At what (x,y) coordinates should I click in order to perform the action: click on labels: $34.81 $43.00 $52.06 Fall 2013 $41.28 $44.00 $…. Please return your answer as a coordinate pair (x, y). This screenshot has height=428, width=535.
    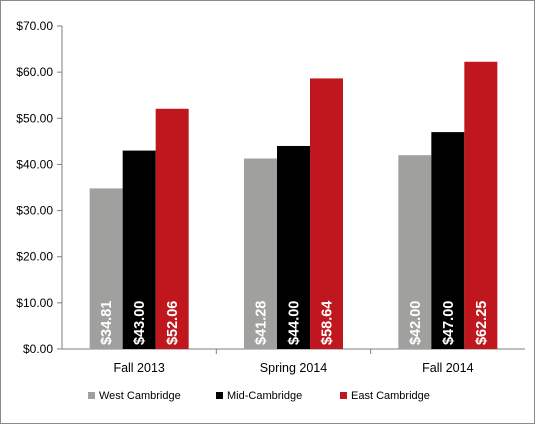
    Looking at the image, I should click on (294, 338).